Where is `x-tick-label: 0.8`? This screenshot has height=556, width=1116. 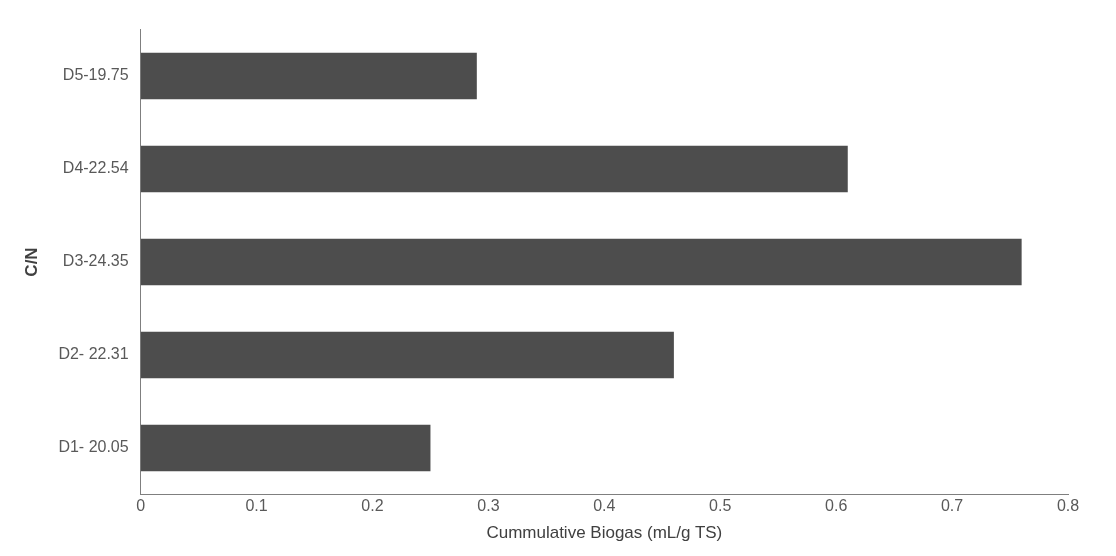 x-tick-label: 0.8 is located at coordinates (1068, 506).